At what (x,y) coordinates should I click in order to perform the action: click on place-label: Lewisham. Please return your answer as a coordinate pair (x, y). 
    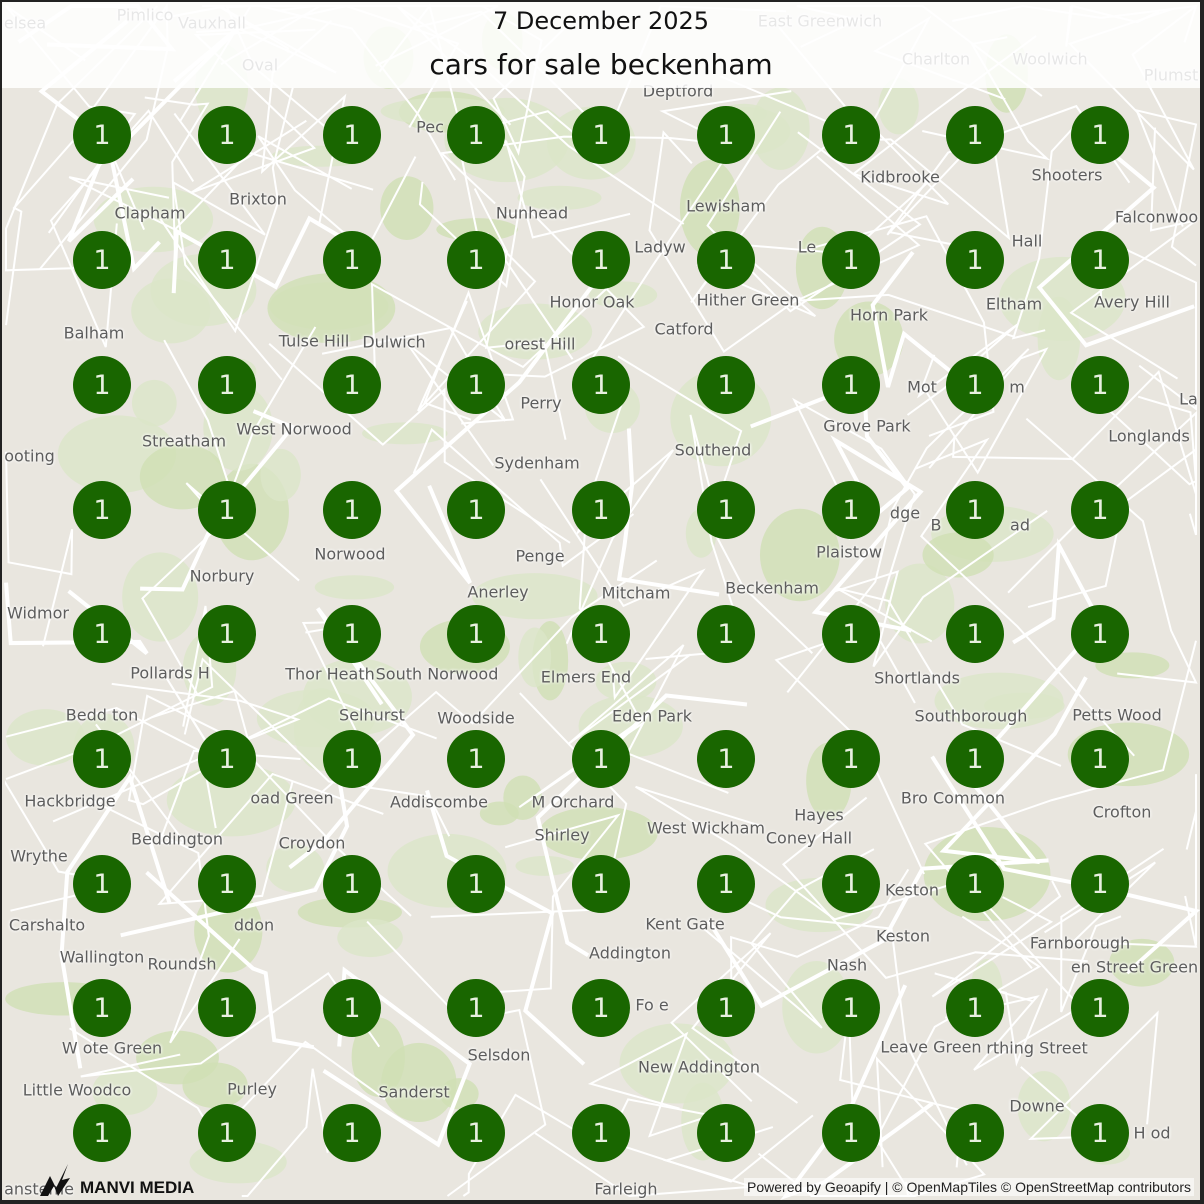
    Looking at the image, I should click on (726, 206).